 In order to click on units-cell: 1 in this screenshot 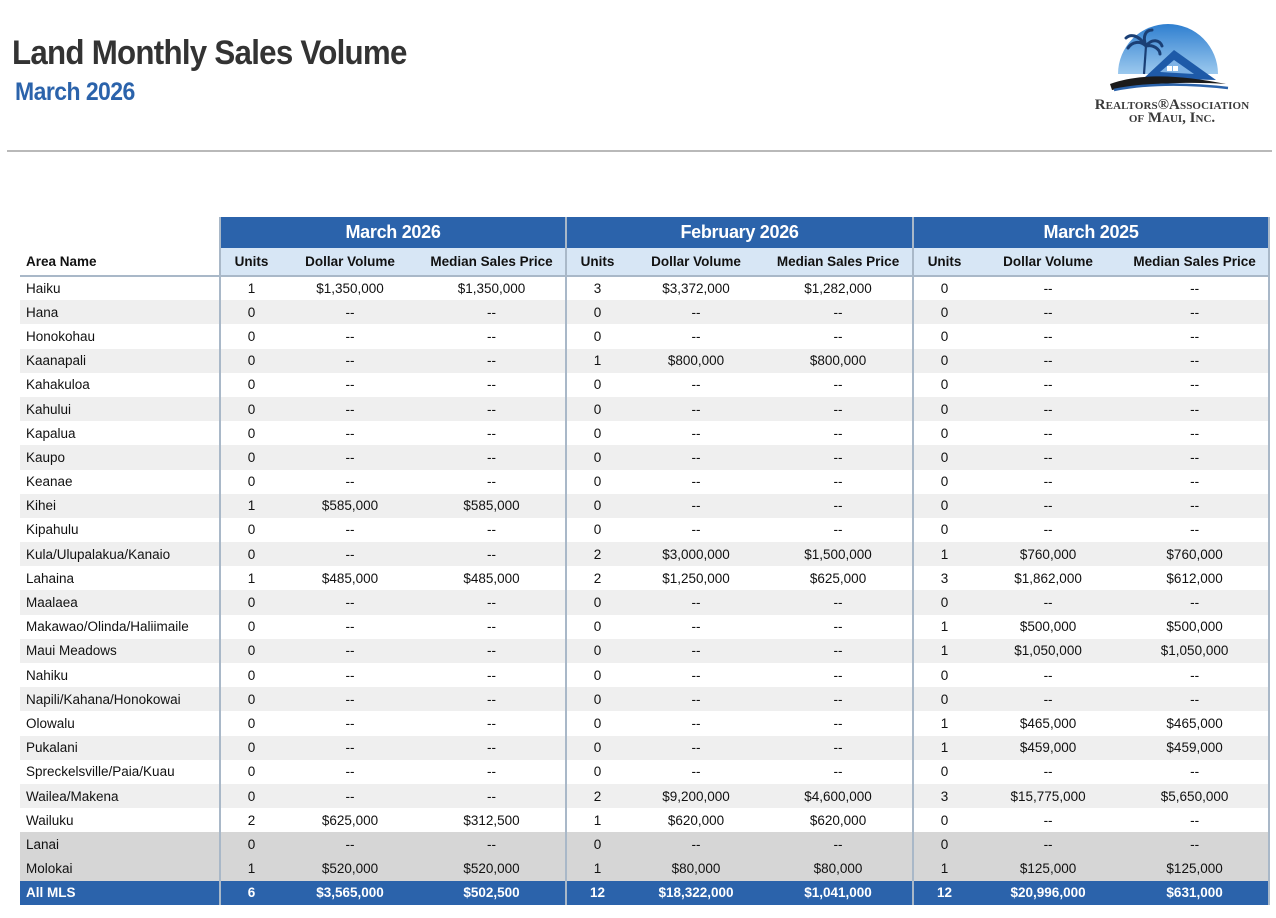, I will do `click(944, 626)`.